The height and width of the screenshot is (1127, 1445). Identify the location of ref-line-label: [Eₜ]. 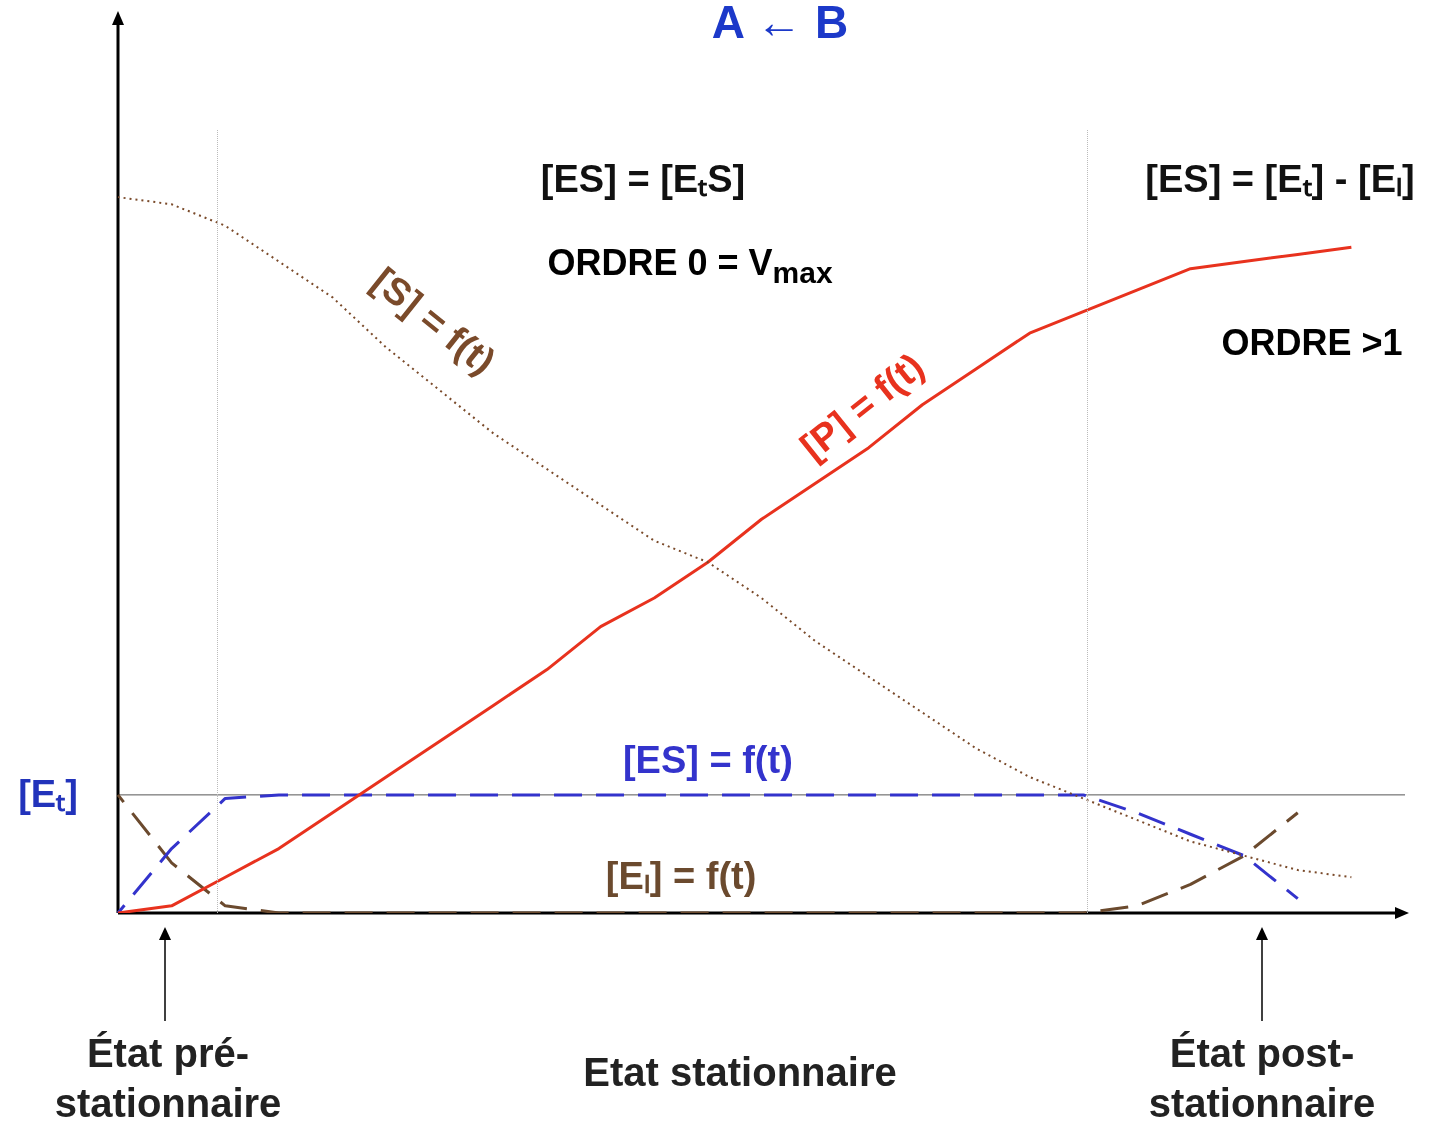
(48, 794).